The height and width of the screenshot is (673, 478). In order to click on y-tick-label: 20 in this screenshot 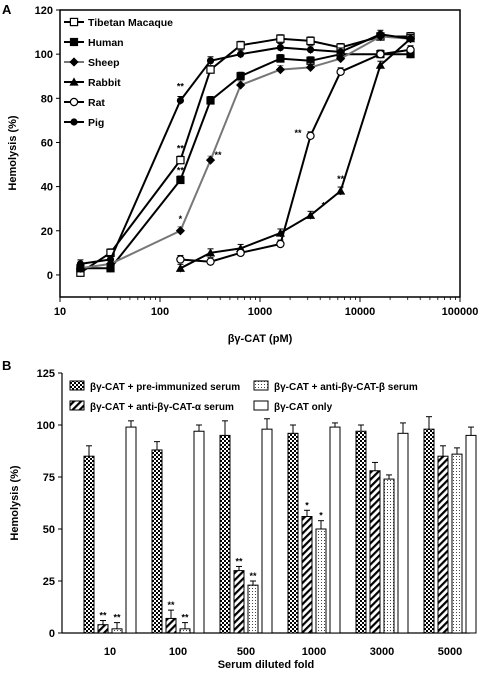, I will do `click(47, 232)`.